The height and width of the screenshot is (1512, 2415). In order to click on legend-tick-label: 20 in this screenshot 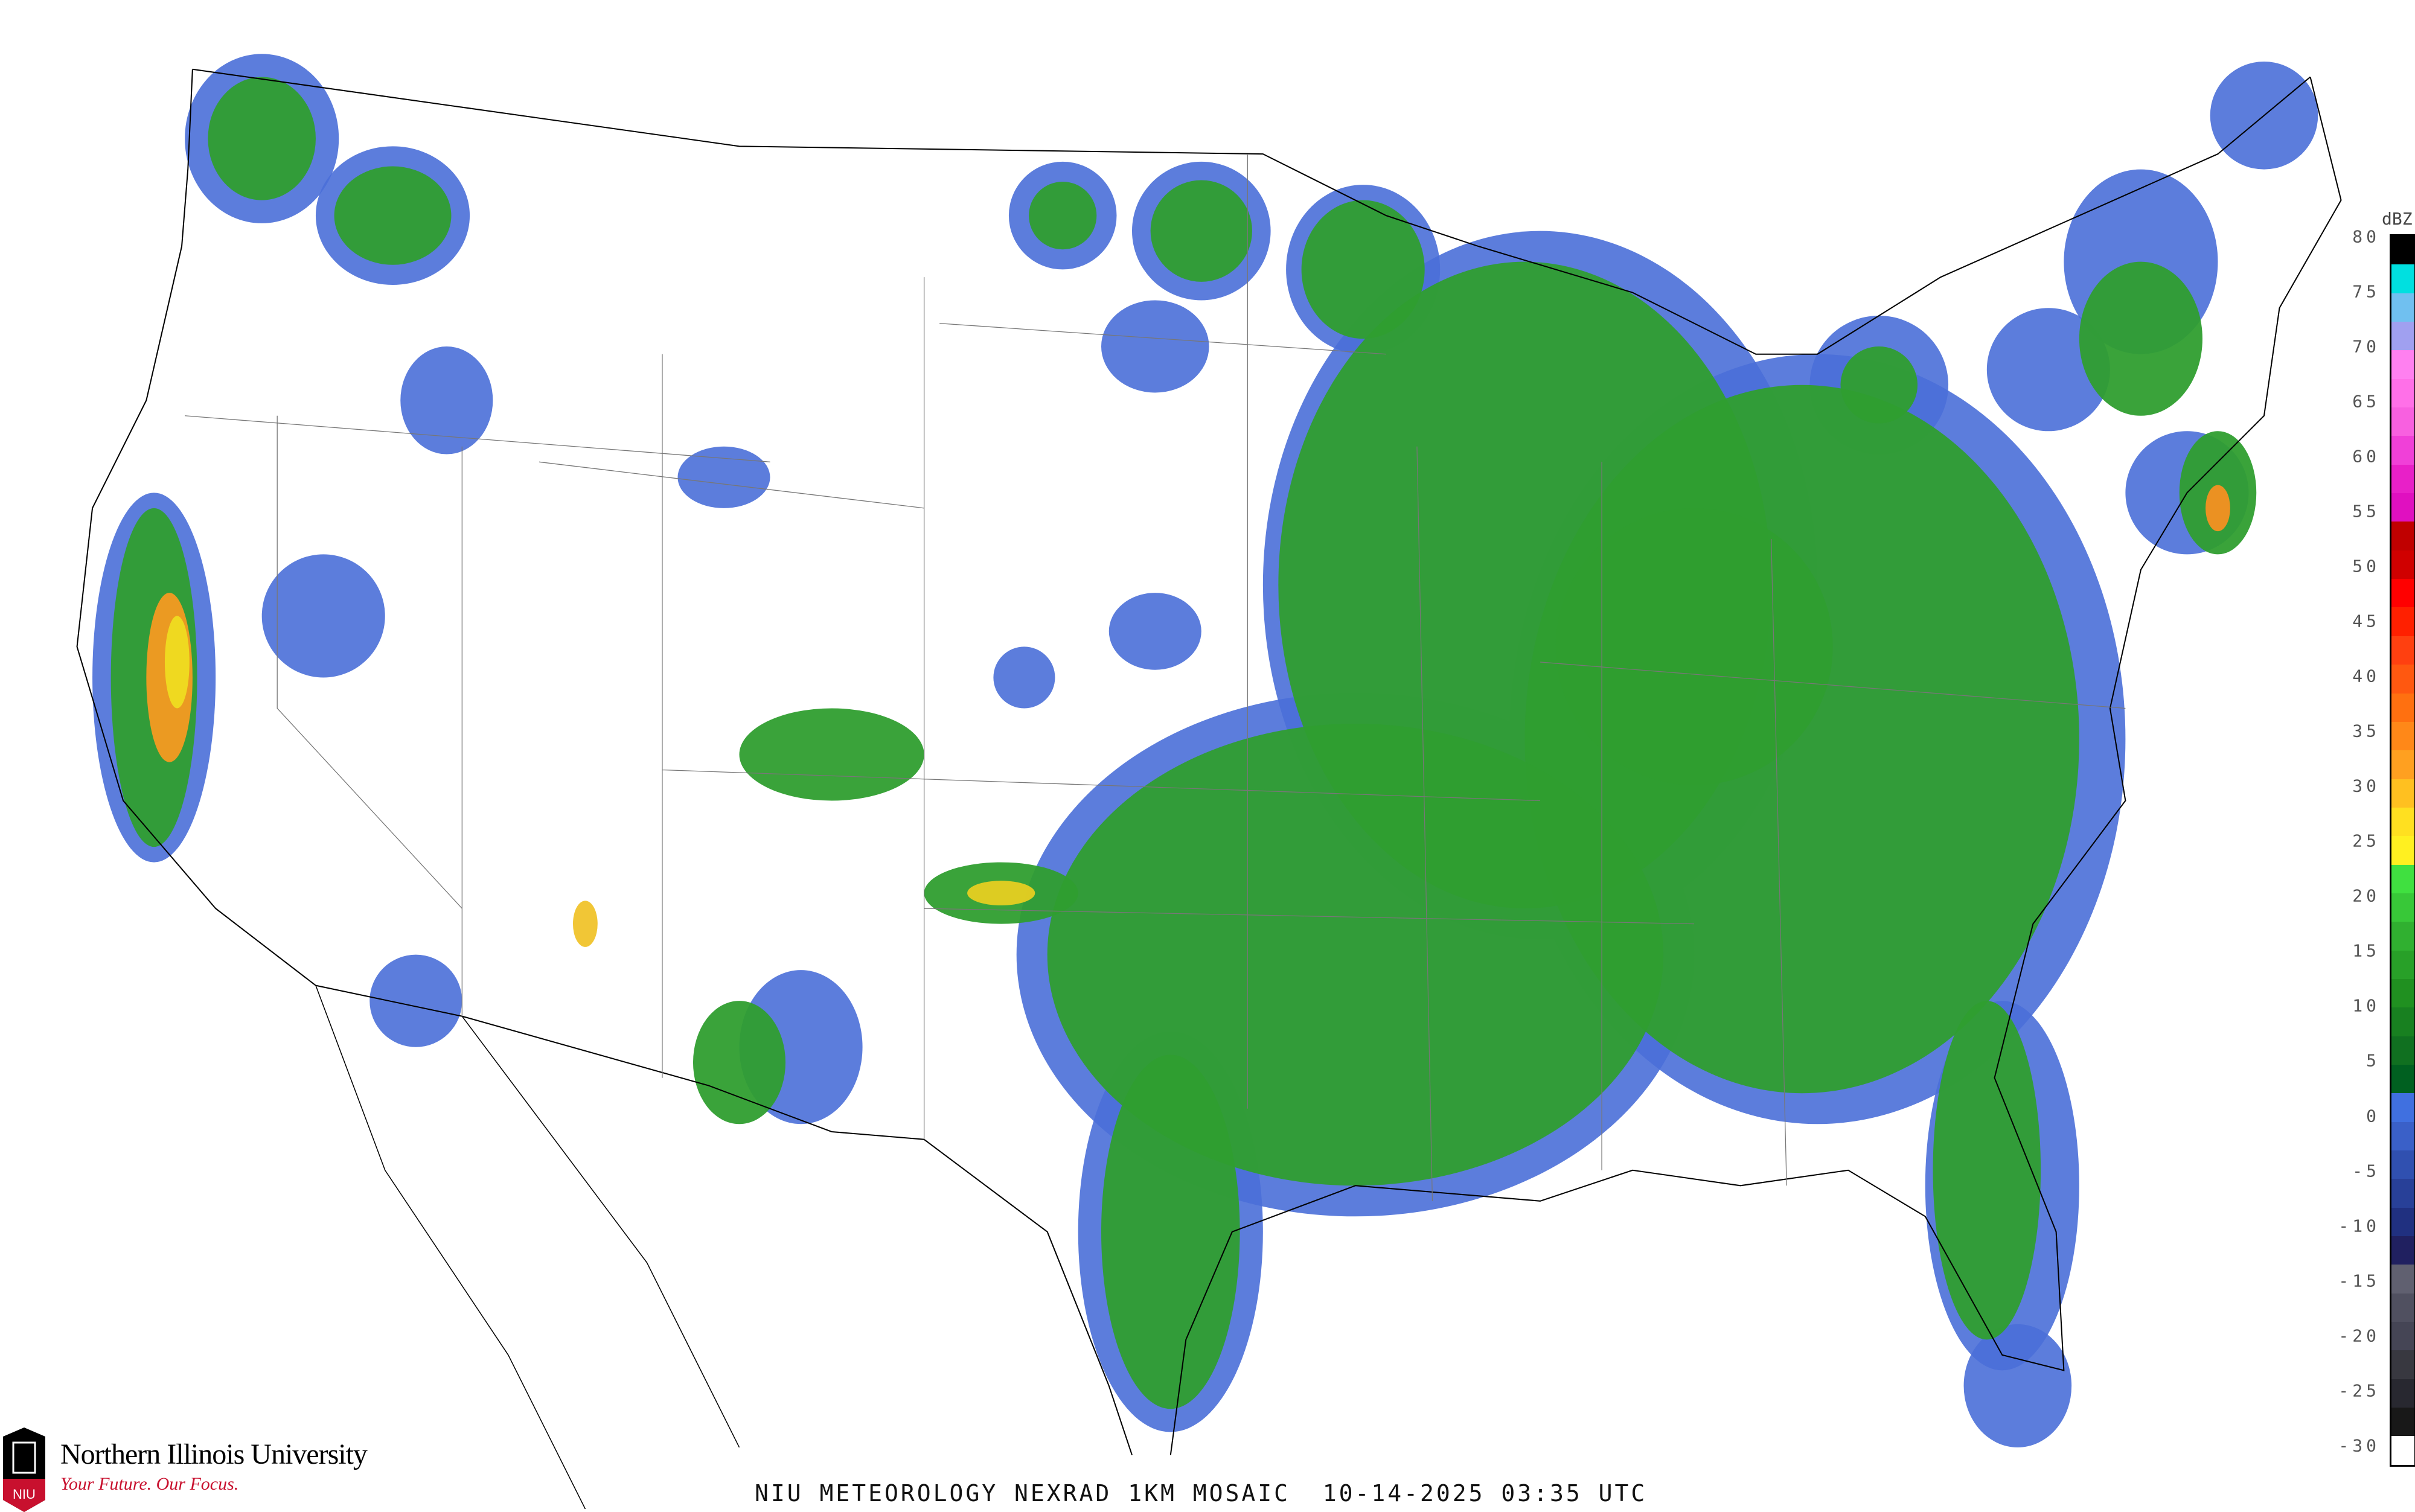, I will do `click(2366, 895)`.